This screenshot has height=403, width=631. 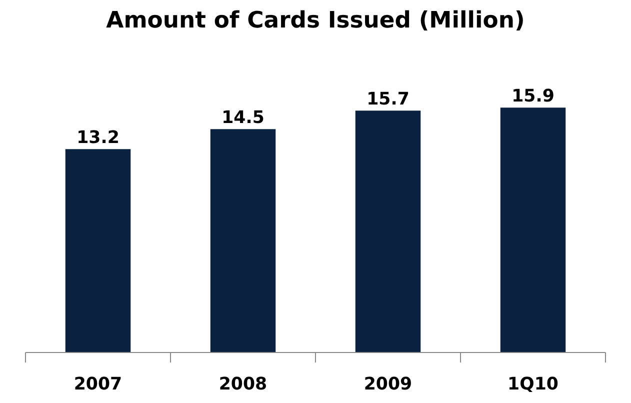 What do you see at coordinates (243, 384) in the screenshot?
I see `x-tick-label: 2008` at bounding box center [243, 384].